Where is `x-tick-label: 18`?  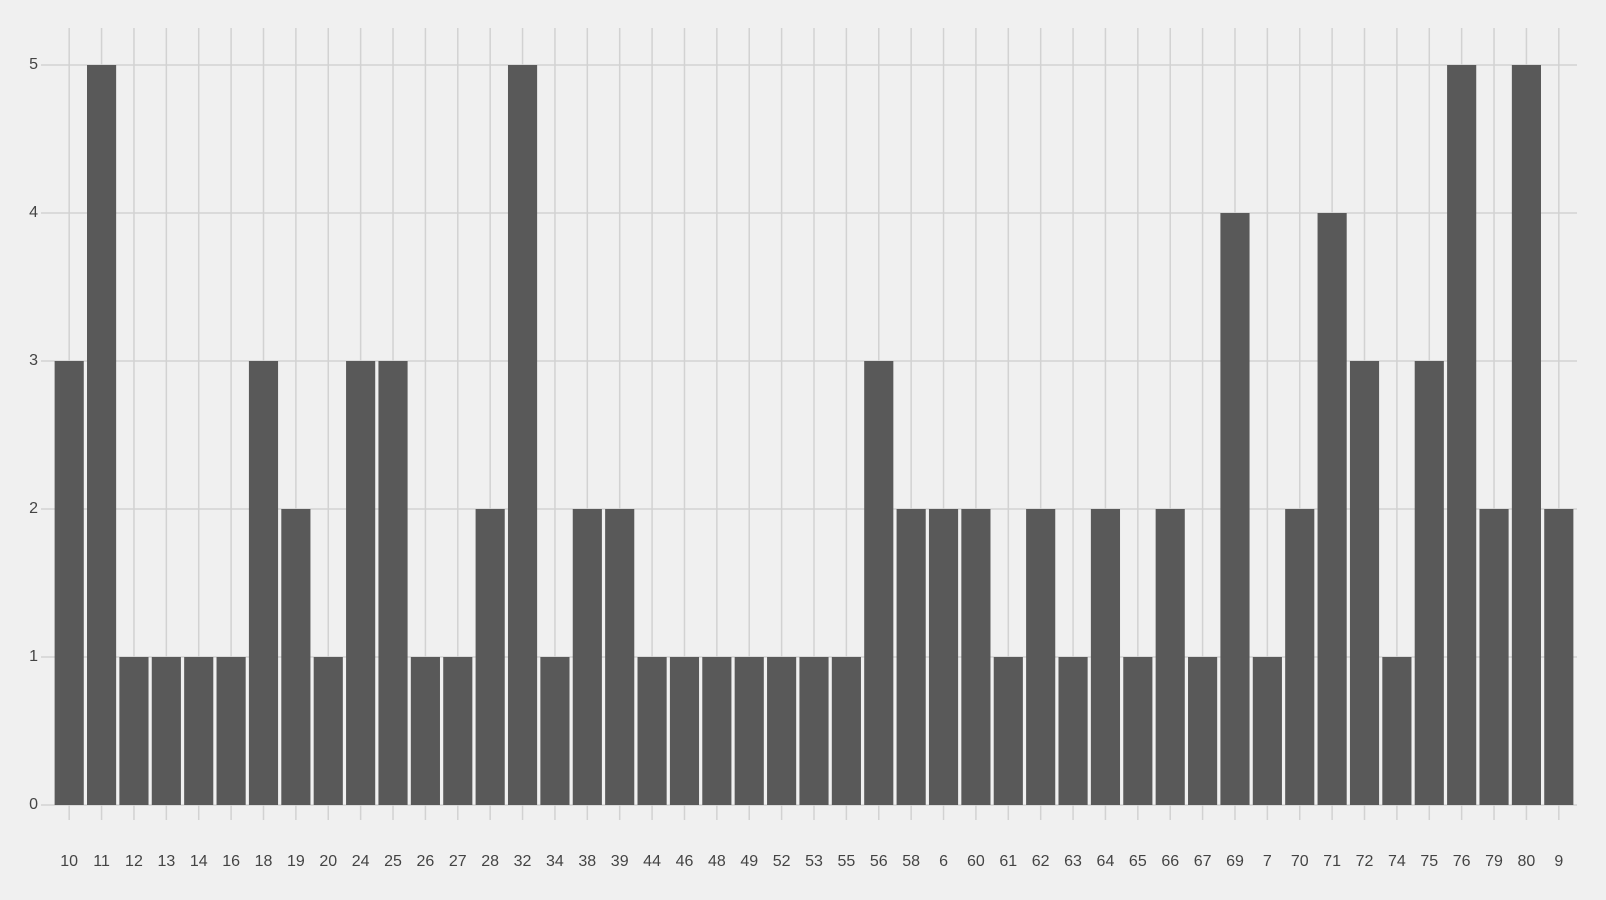
x-tick-label: 18 is located at coordinates (264, 861).